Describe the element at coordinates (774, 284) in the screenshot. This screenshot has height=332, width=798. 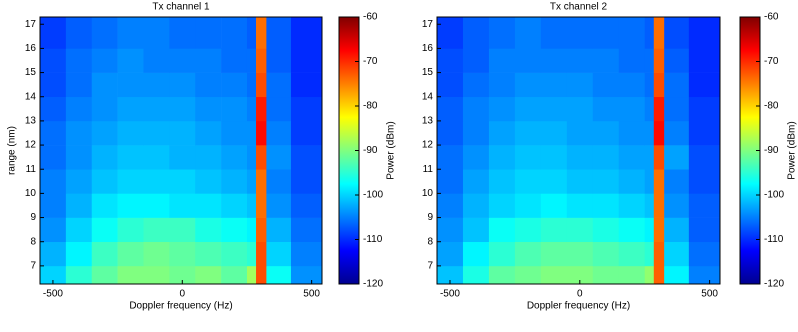
I see `colorbar-tick-label: -120` at that location.